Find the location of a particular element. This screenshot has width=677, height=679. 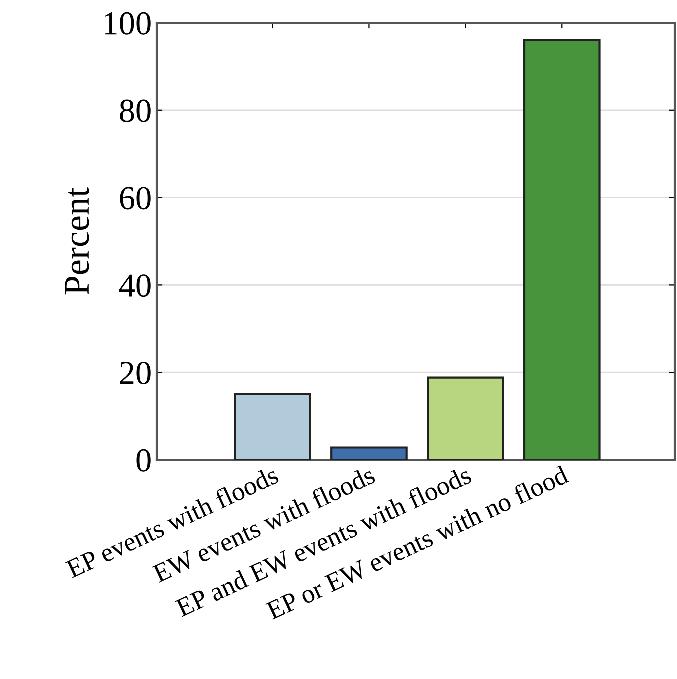

y-tick-label: 40 is located at coordinates (135, 286).